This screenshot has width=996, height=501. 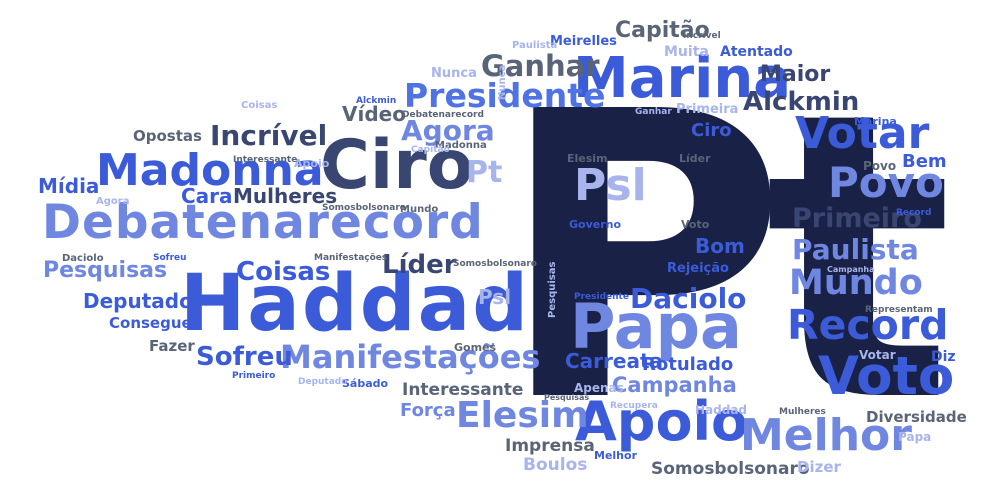 I want to click on word-elesim-big: Elesim, so click(x=522, y=415).